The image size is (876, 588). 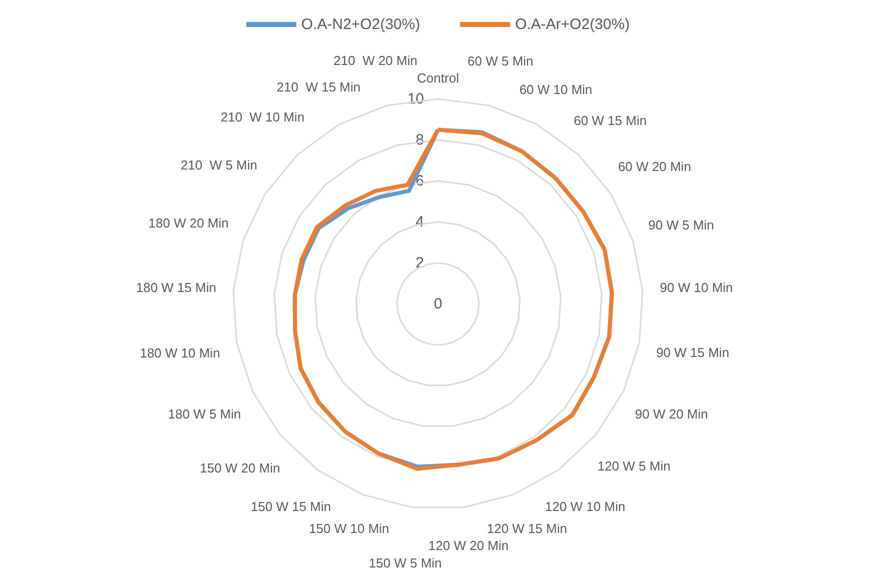 What do you see at coordinates (204, 414) in the screenshot?
I see `spoke-label: 180 W 5 Min` at bounding box center [204, 414].